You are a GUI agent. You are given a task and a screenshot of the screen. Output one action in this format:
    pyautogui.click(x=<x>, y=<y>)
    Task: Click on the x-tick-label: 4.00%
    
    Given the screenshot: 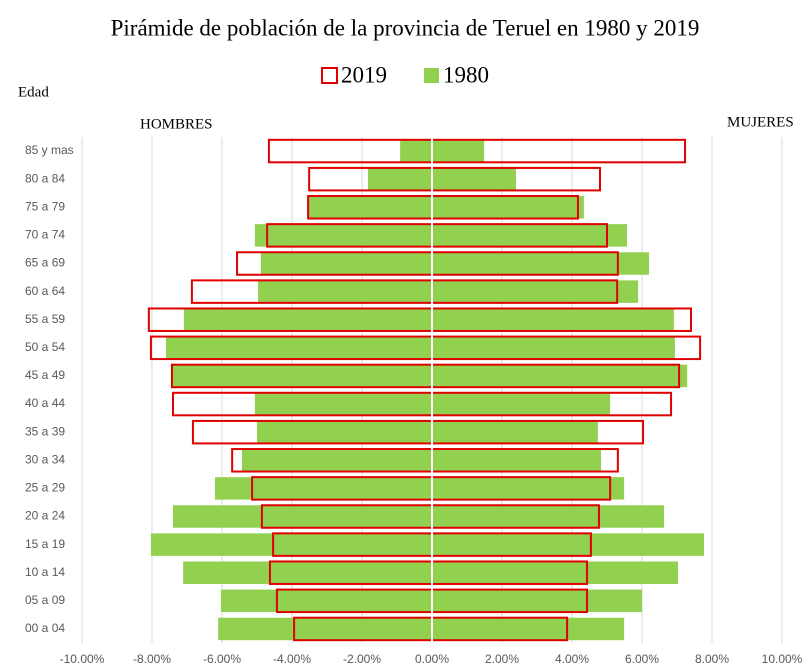 What is the action you would take?
    pyautogui.click(x=572, y=659)
    